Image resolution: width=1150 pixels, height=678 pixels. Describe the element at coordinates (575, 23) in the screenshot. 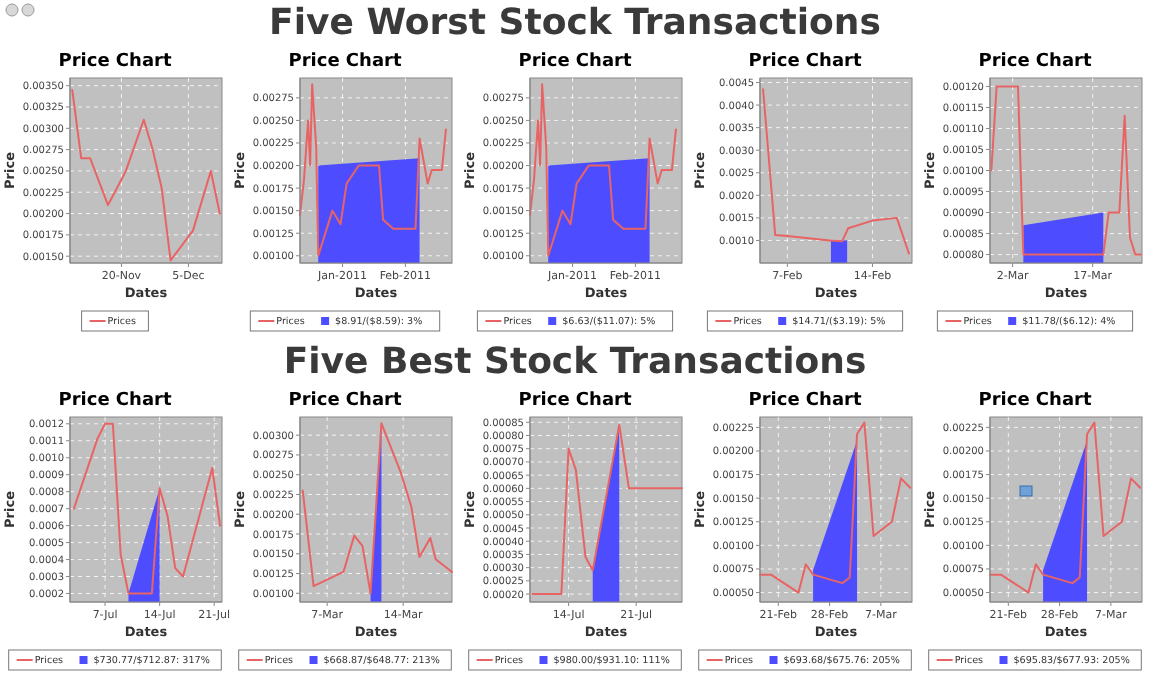

I see `text: Five Worst Stock Transactions` at that location.